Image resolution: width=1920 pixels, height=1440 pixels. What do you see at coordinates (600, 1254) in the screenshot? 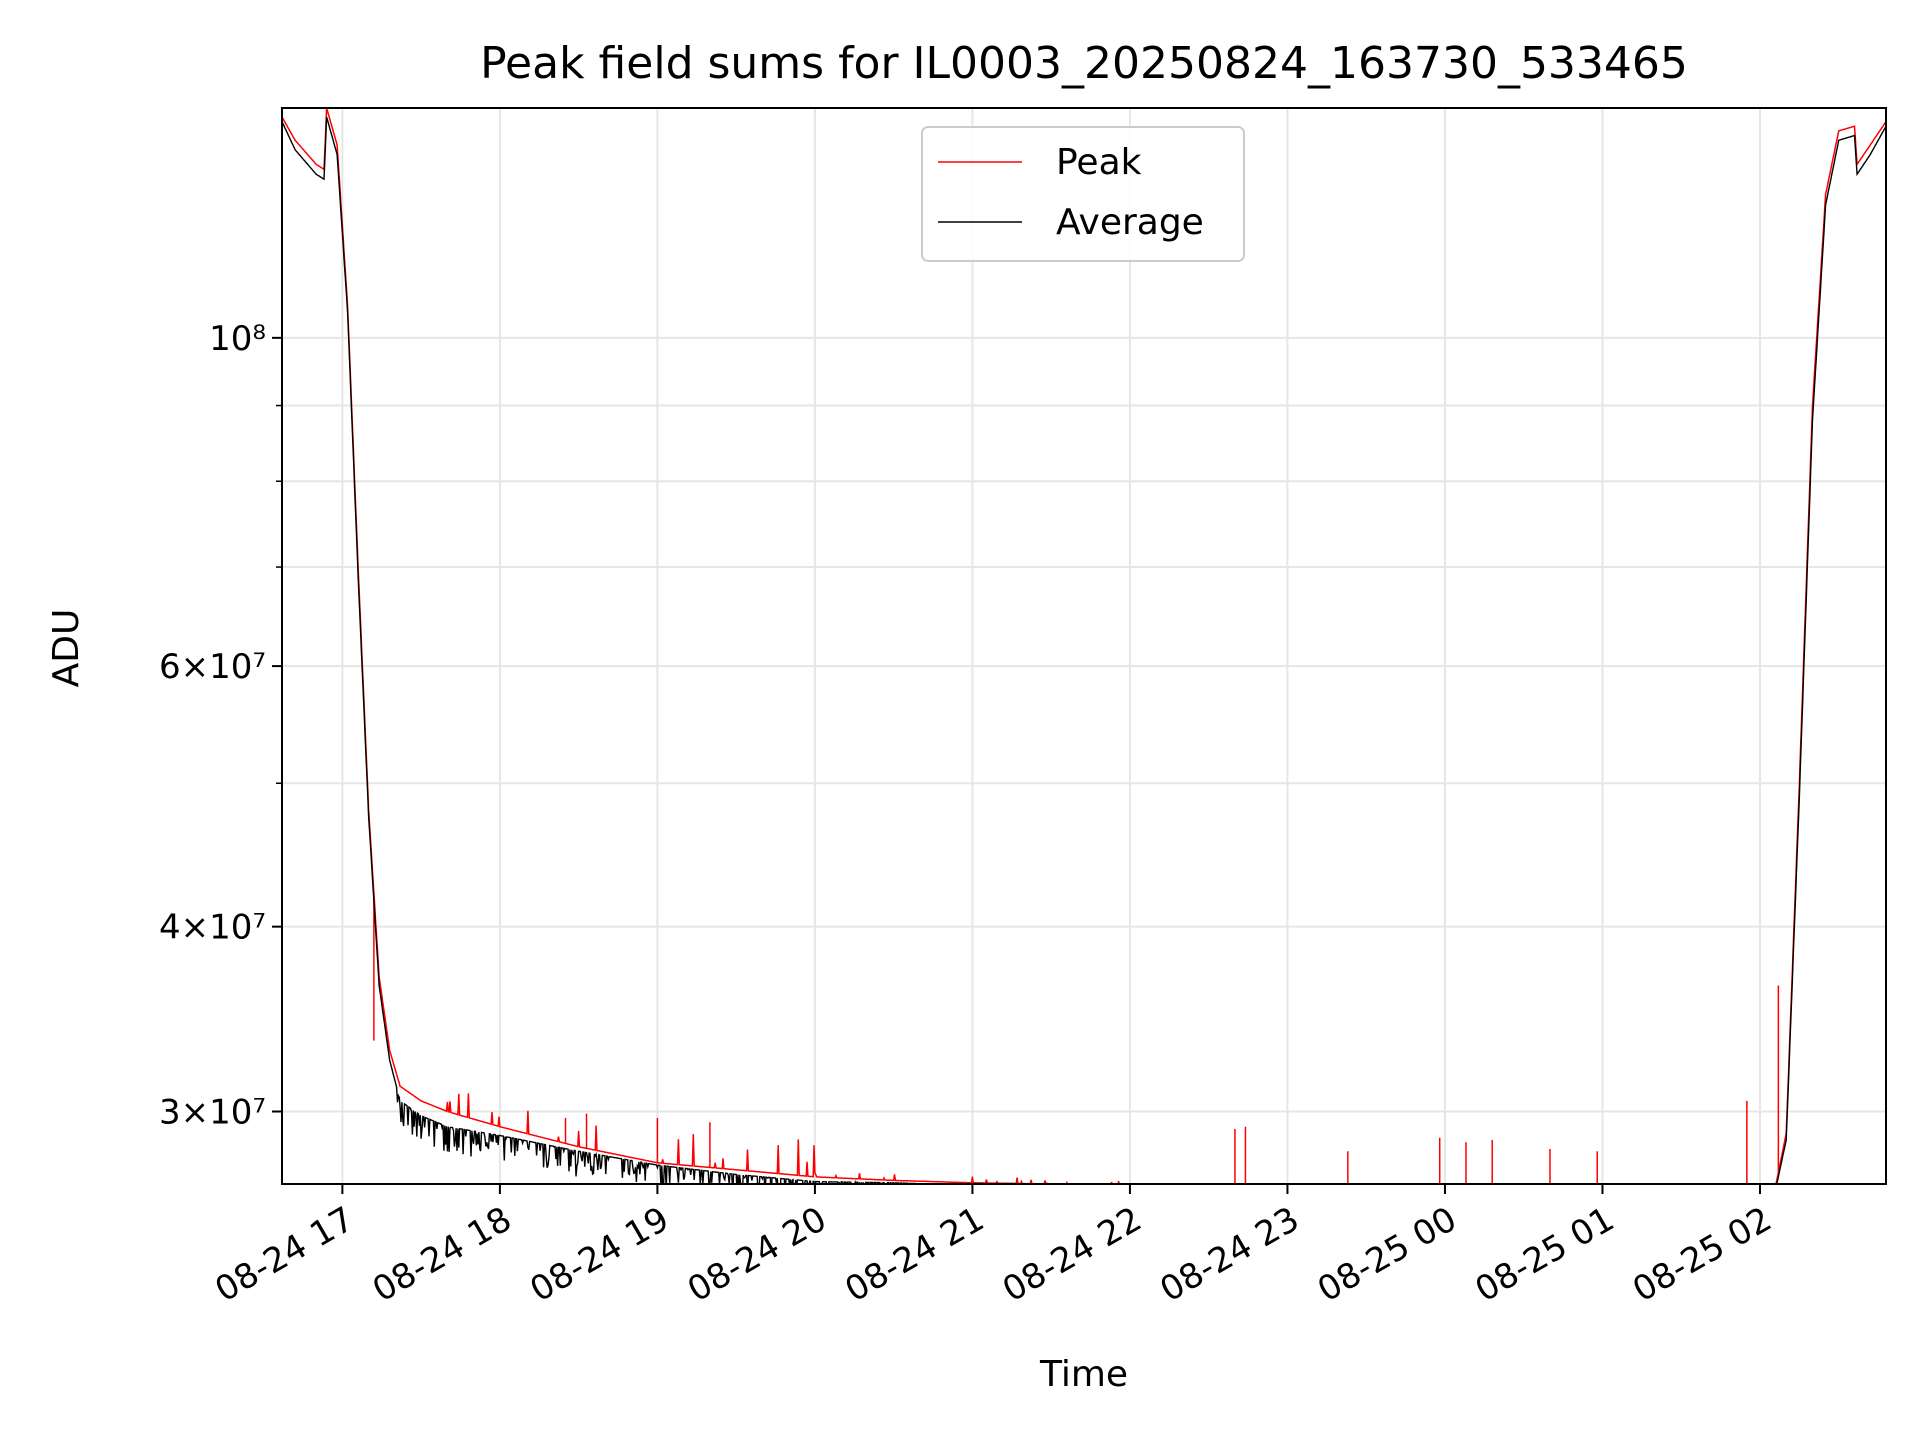
I see `x-tick-label: 08-24 19` at bounding box center [600, 1254].